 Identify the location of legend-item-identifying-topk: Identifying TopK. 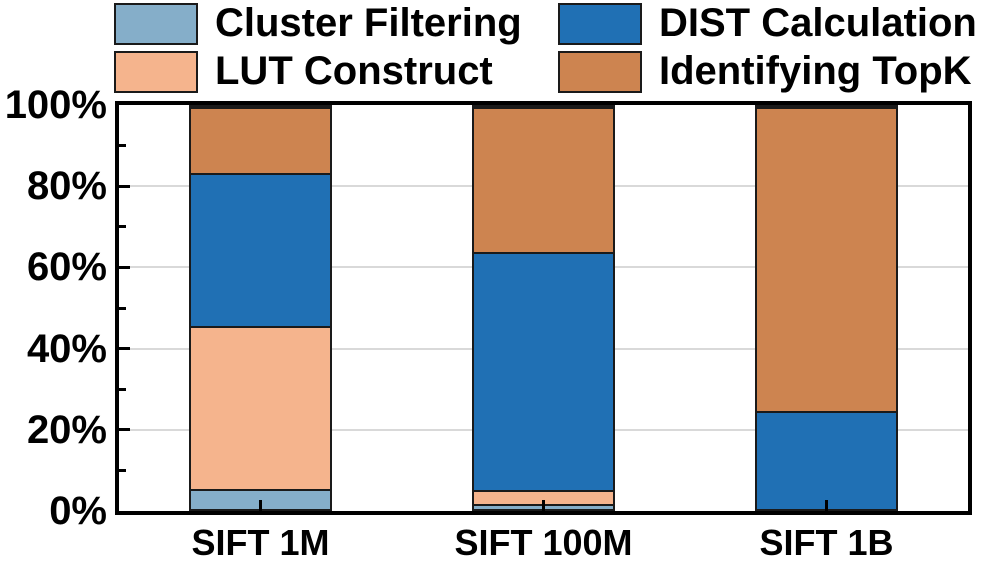
(777, 71).